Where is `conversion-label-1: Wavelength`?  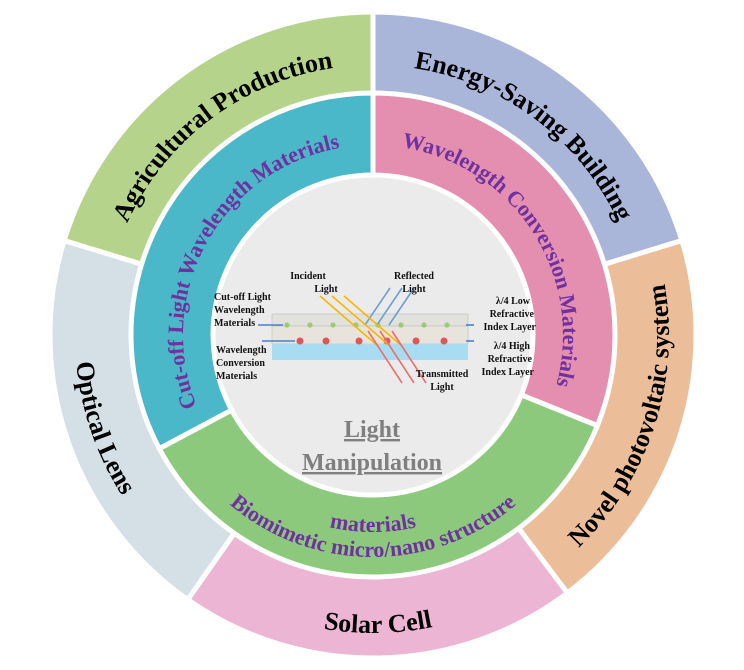 conversion-label-1: Wavelength is located at coordinates (241, 350).